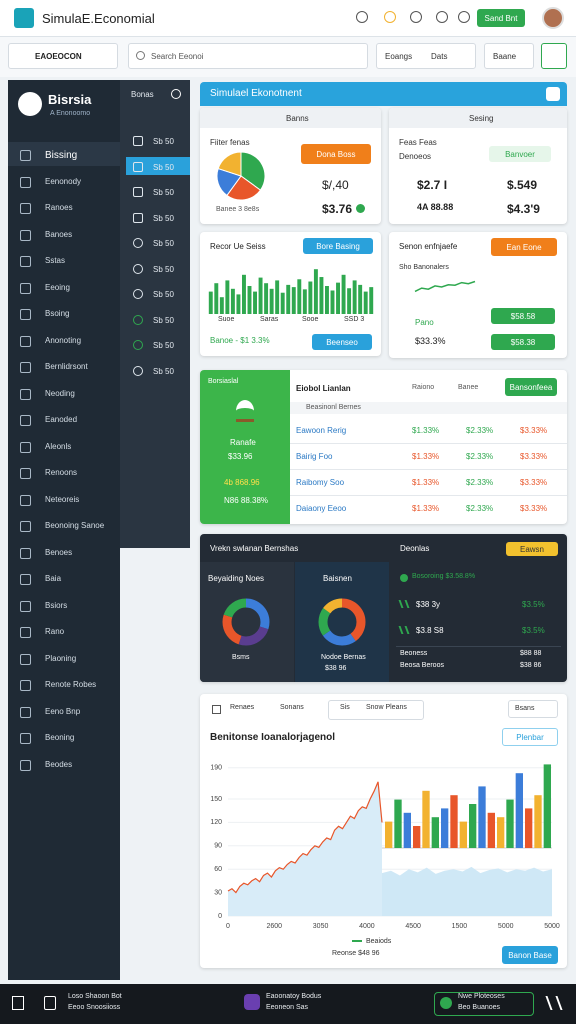  Describe the element at coordinates (287, 1007) in the screenshot. I see `bottom-sub: Eeoneon Sas` at that location.